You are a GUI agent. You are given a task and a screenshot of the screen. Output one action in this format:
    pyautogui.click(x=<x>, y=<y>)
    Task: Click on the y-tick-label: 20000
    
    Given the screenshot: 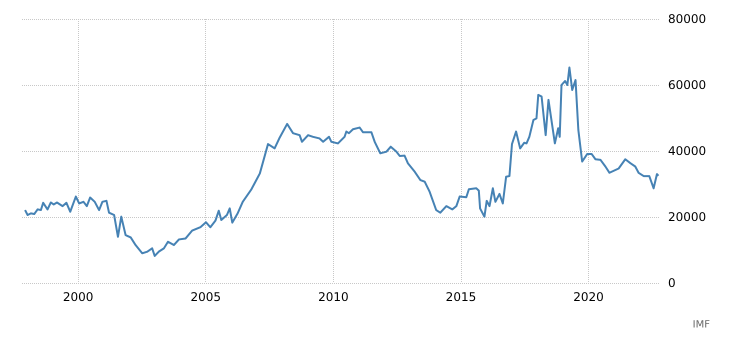 What is the action you would take?
    pyautogui.click(x=687, y=217)
    